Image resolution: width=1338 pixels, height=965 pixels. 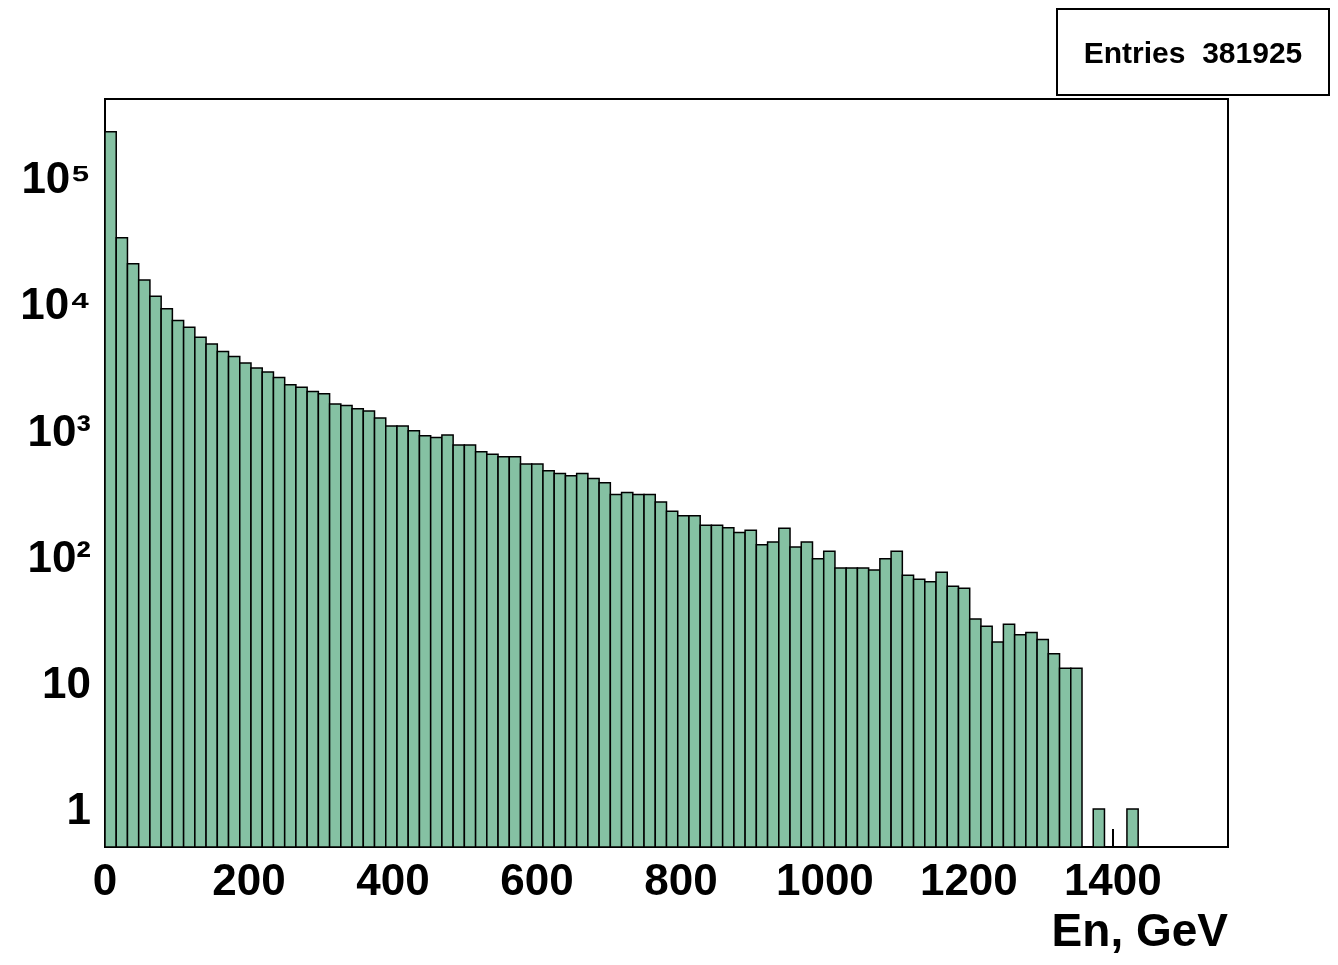 What do you see at coordinates (56, 178) in the screenshot?
I see `y-tick-label: 10⁵` at bounding box center [56, 178].